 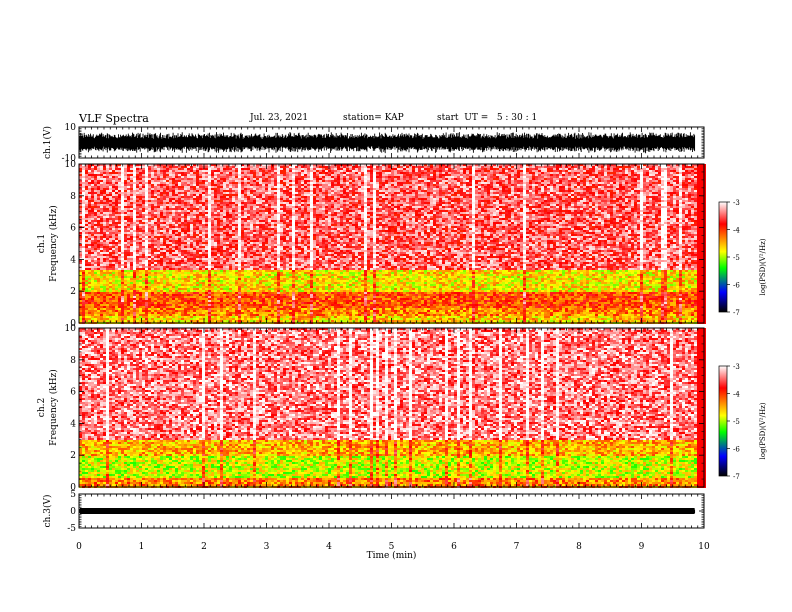 I want to click on x-tick-label: 2, so click(x=204, y=547).